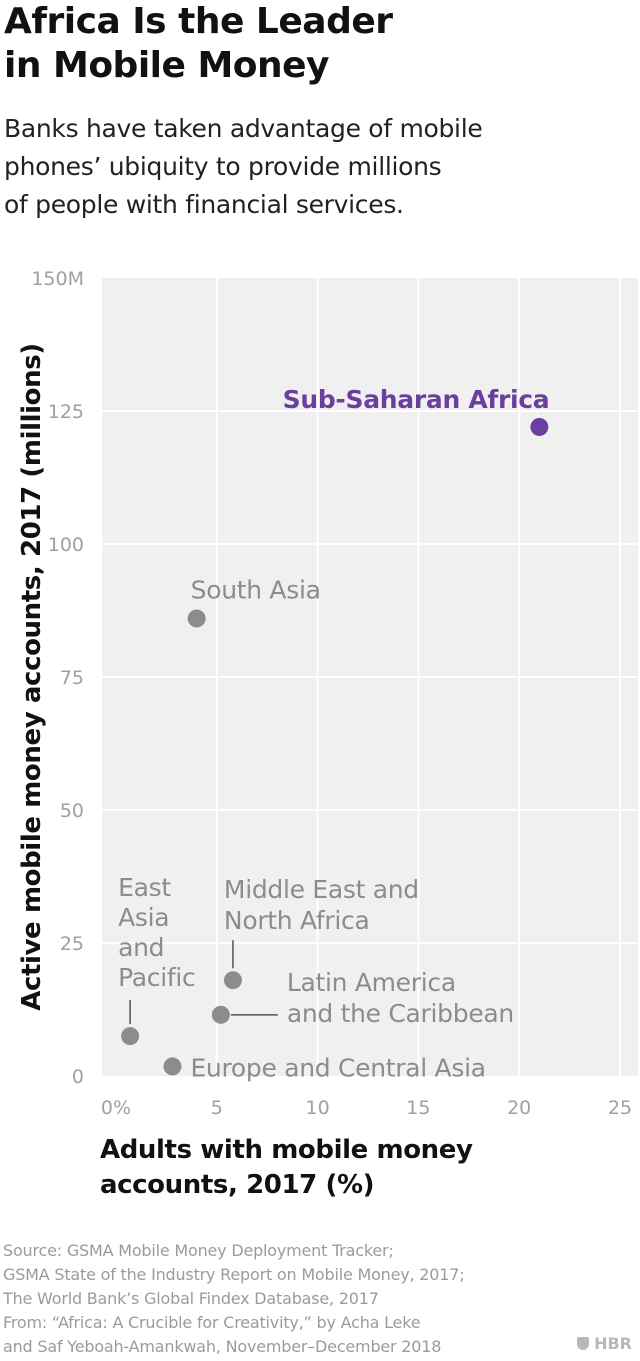 This screenshot has height=1361, width=640. What do you see at coordinates (144, 887) in the screenshot?
I see `point-label-line: East` at bounding box center [144, 887].